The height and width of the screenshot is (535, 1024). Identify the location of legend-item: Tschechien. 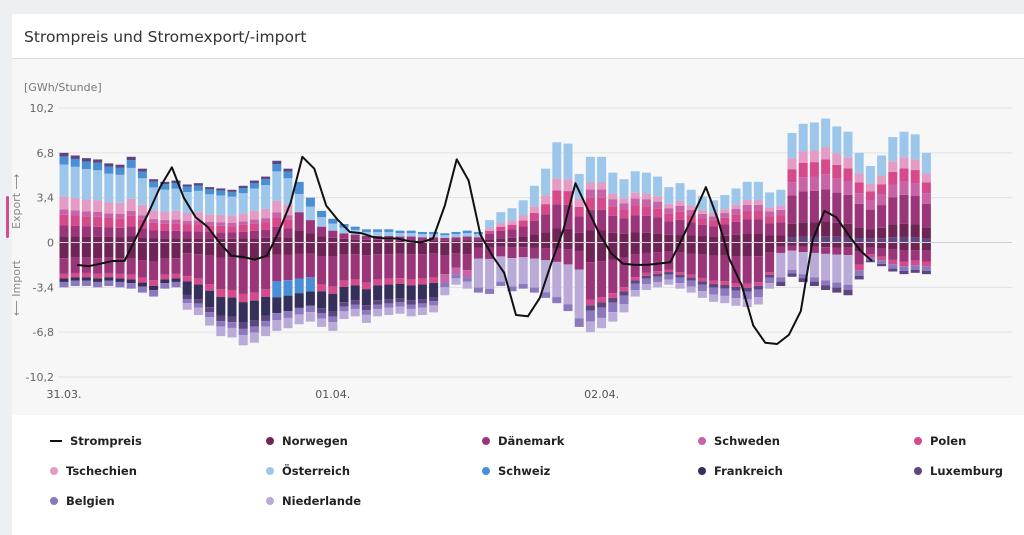
(93, 471).